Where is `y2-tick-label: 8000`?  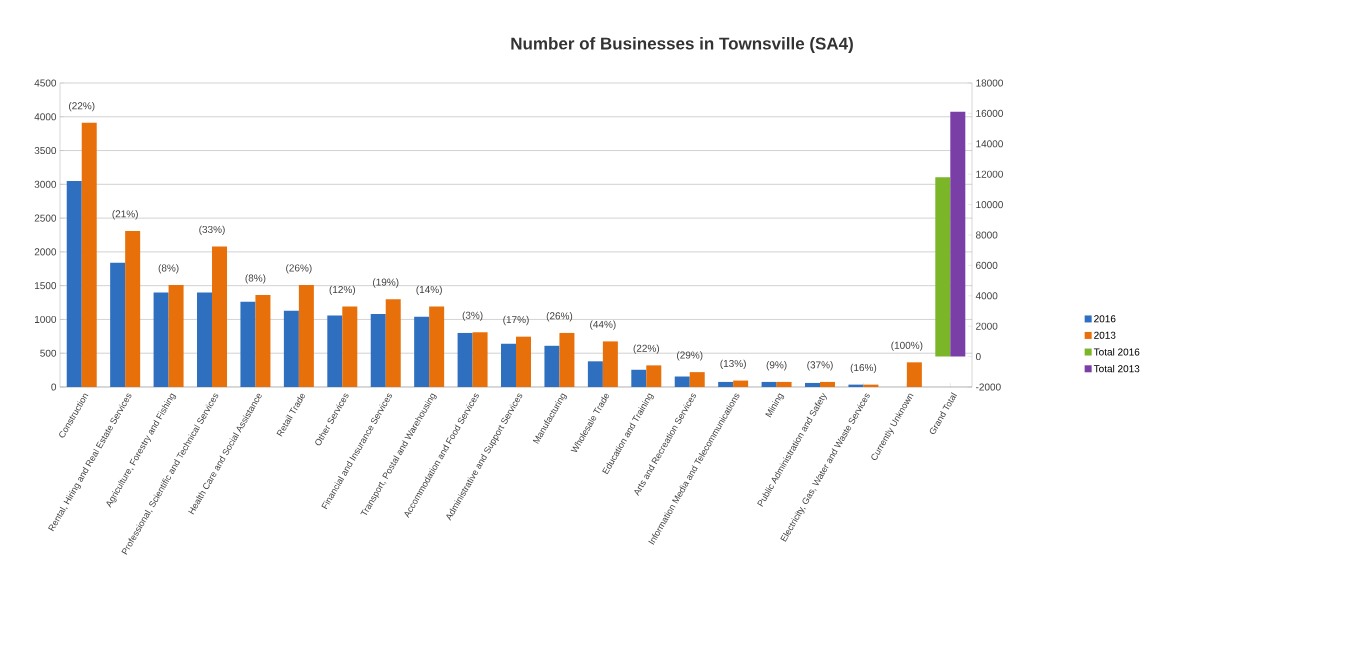 y2-tick-label: 8000 is located at coordinates (986, 235).